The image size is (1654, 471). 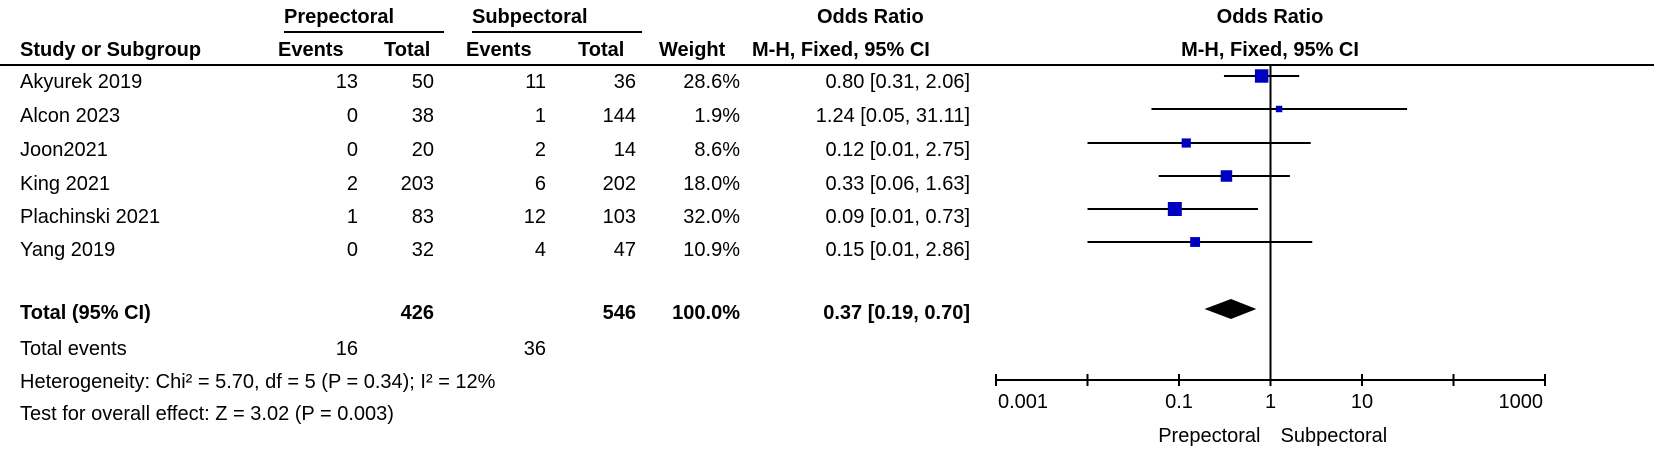 I want to click on study-events2: 12, so click(x=534, y=217).